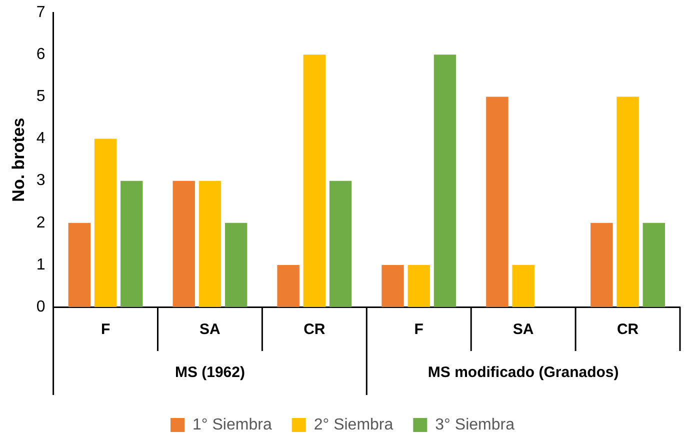 This screenshot has width=686, height=443. I want to click on y-tick-label: 2, so click(41, 223).